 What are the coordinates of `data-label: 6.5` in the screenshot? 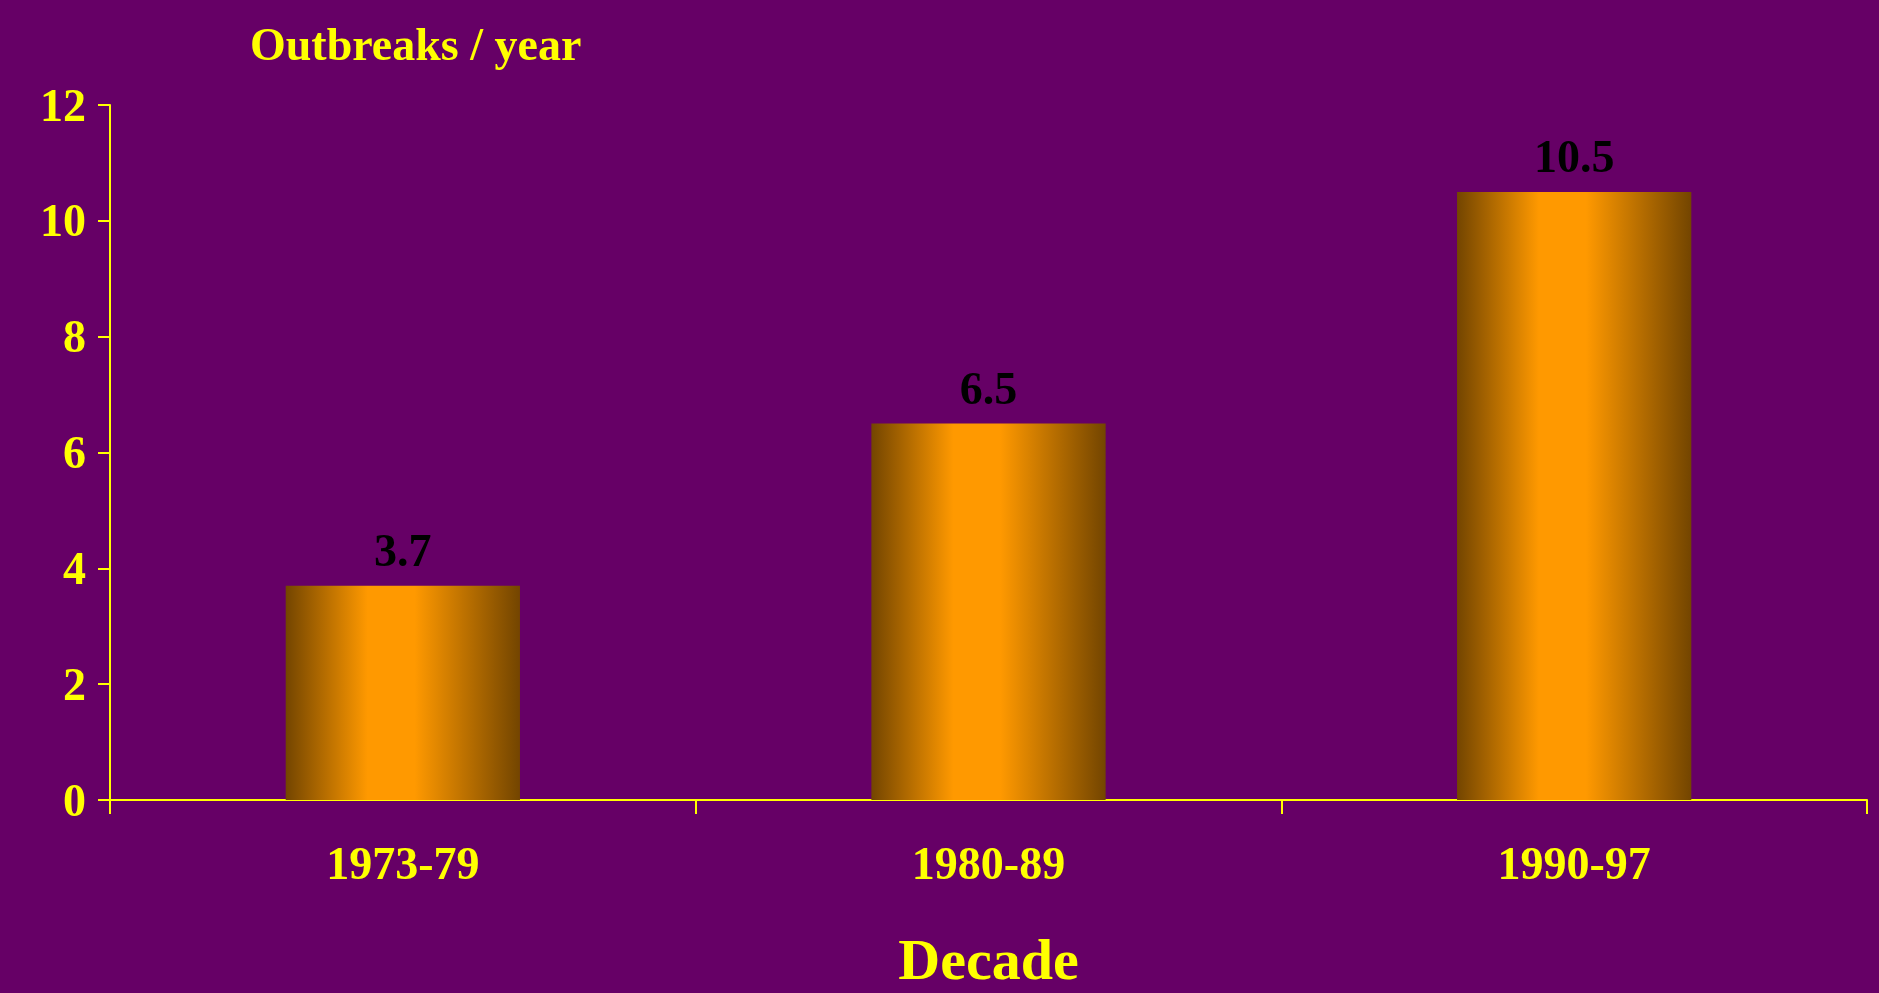 It's located at (988, 389).